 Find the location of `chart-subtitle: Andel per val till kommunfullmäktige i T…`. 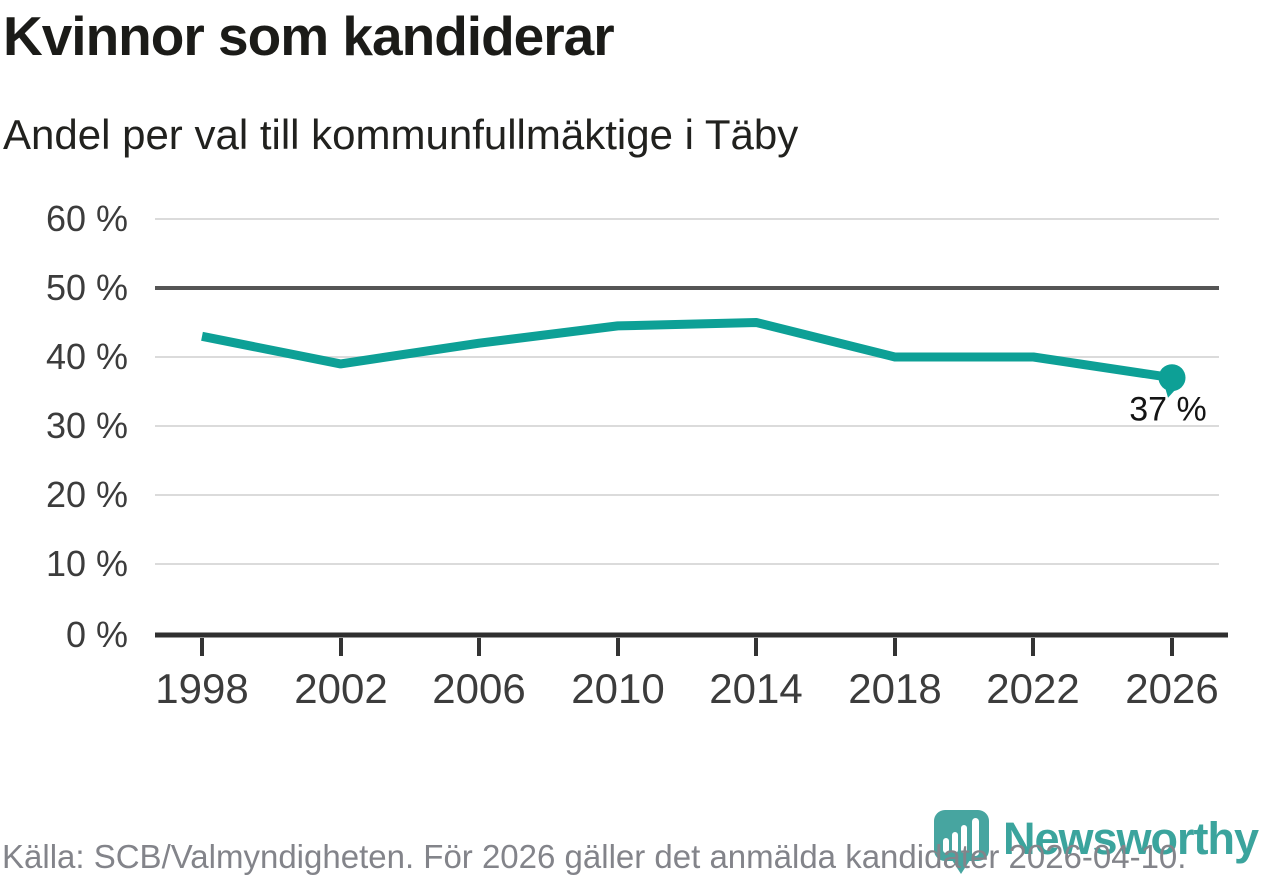

chart-subtitle: Andel per val till kommunfullmäktige i T… is located at coordinates (401, 134).